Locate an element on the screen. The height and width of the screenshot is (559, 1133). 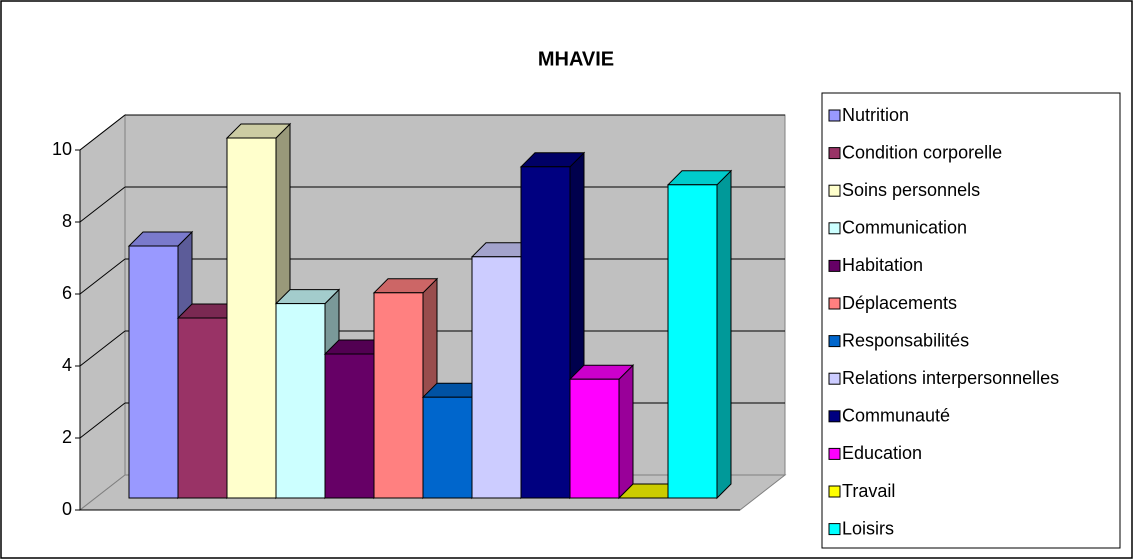
legend-label: Déplacements is located at coordinates (899, 303).